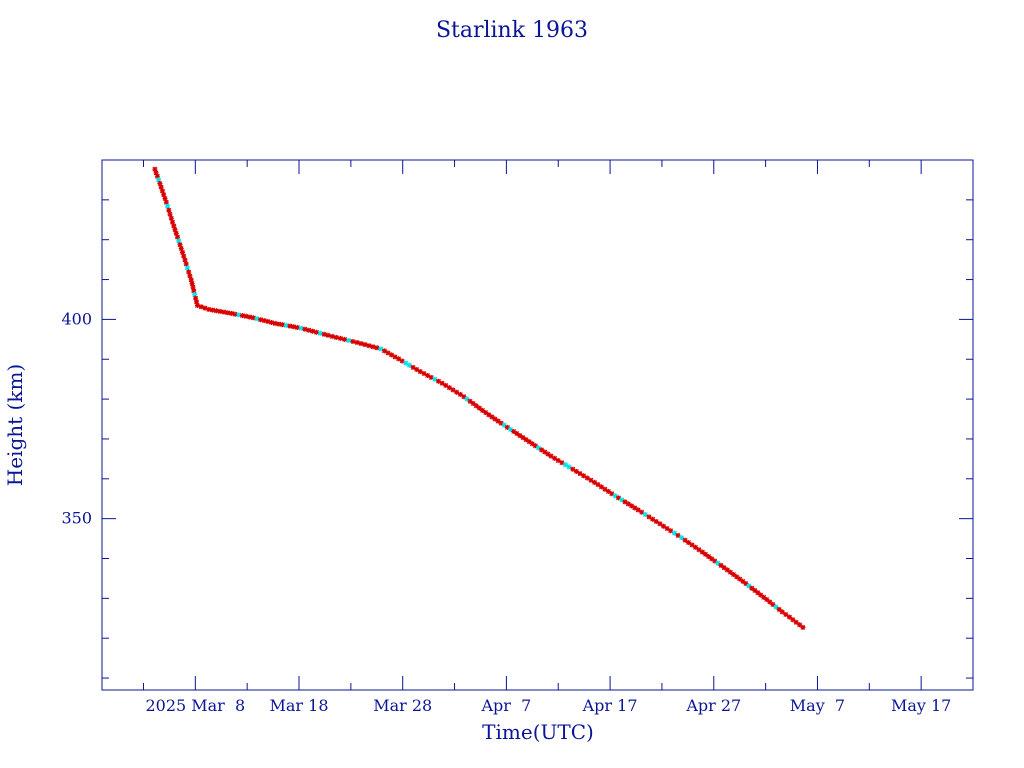 The height and width of the screenshot is (768, 1024). I want to click on chart-title: Starlink 1963, so click(512, 30).